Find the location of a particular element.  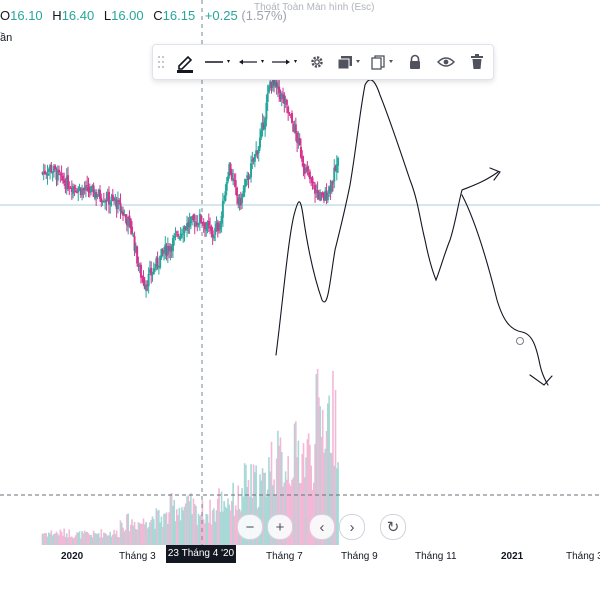

reset-chart-button: ↻ is located at coordinates (393, 527).